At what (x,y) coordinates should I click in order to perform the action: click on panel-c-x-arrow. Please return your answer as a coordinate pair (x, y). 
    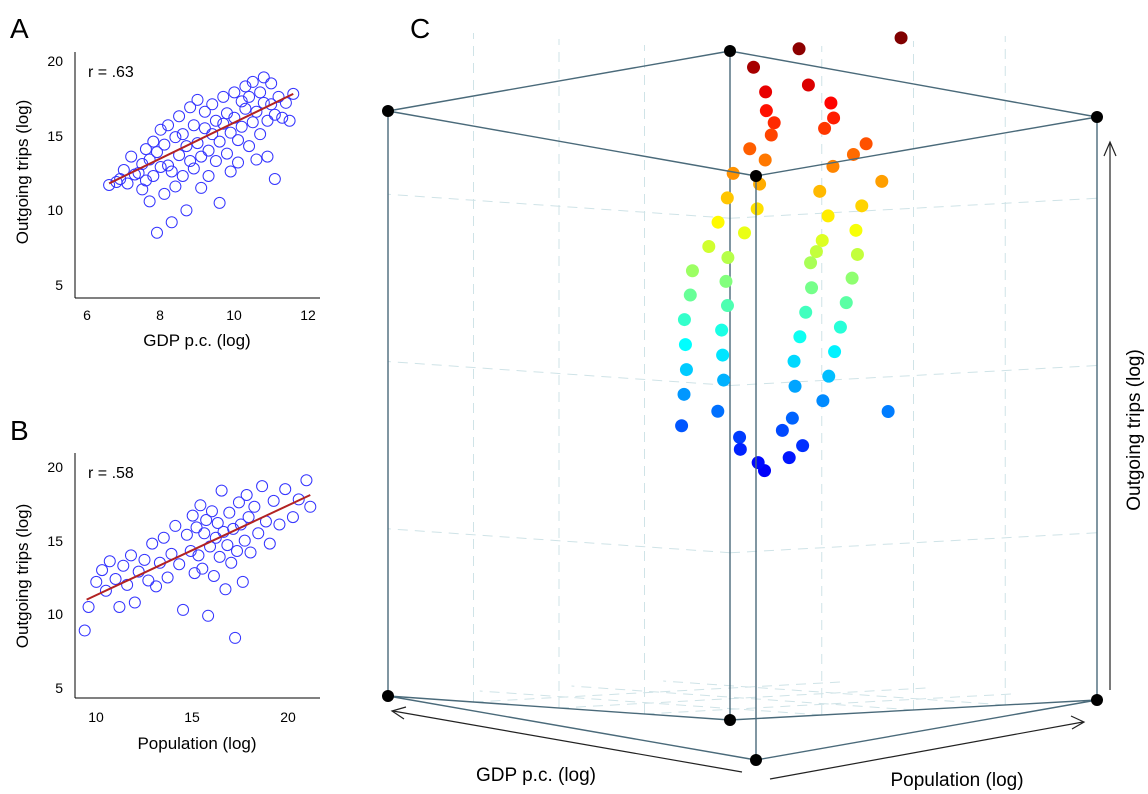
    Looking at the image, I should click on (567, 741).